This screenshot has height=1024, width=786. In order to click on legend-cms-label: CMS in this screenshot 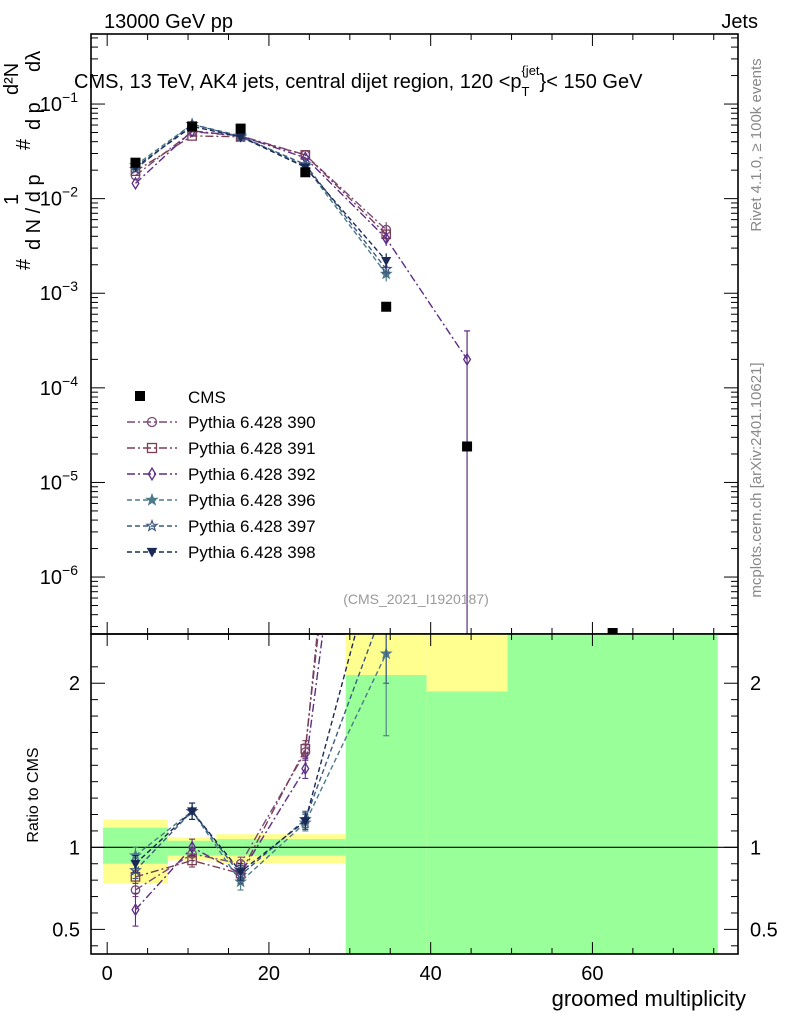, I will do `click(207, 397)`.